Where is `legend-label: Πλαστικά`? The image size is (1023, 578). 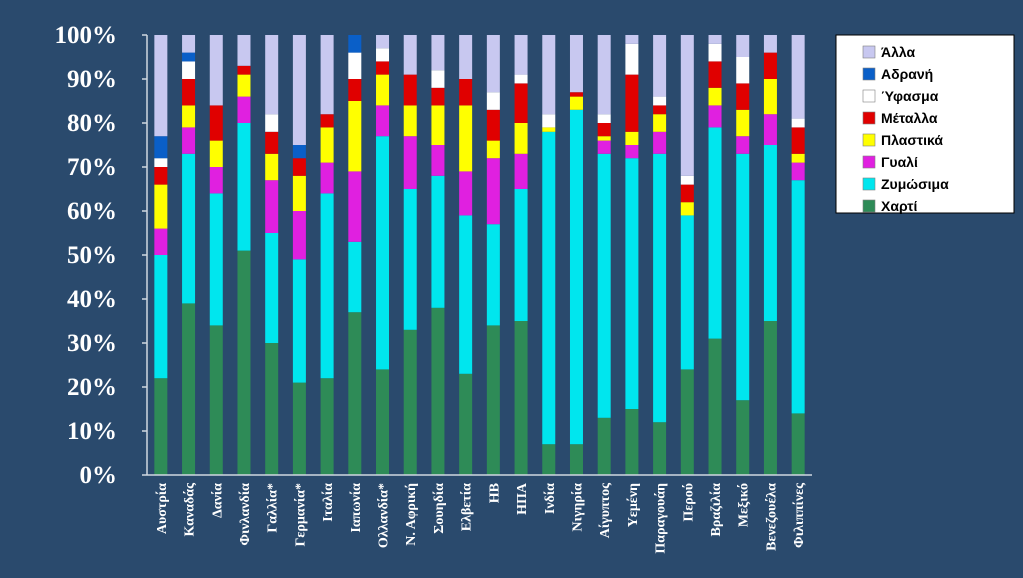 legend-label: Πλαστικά is located at coordinates (912, 140).